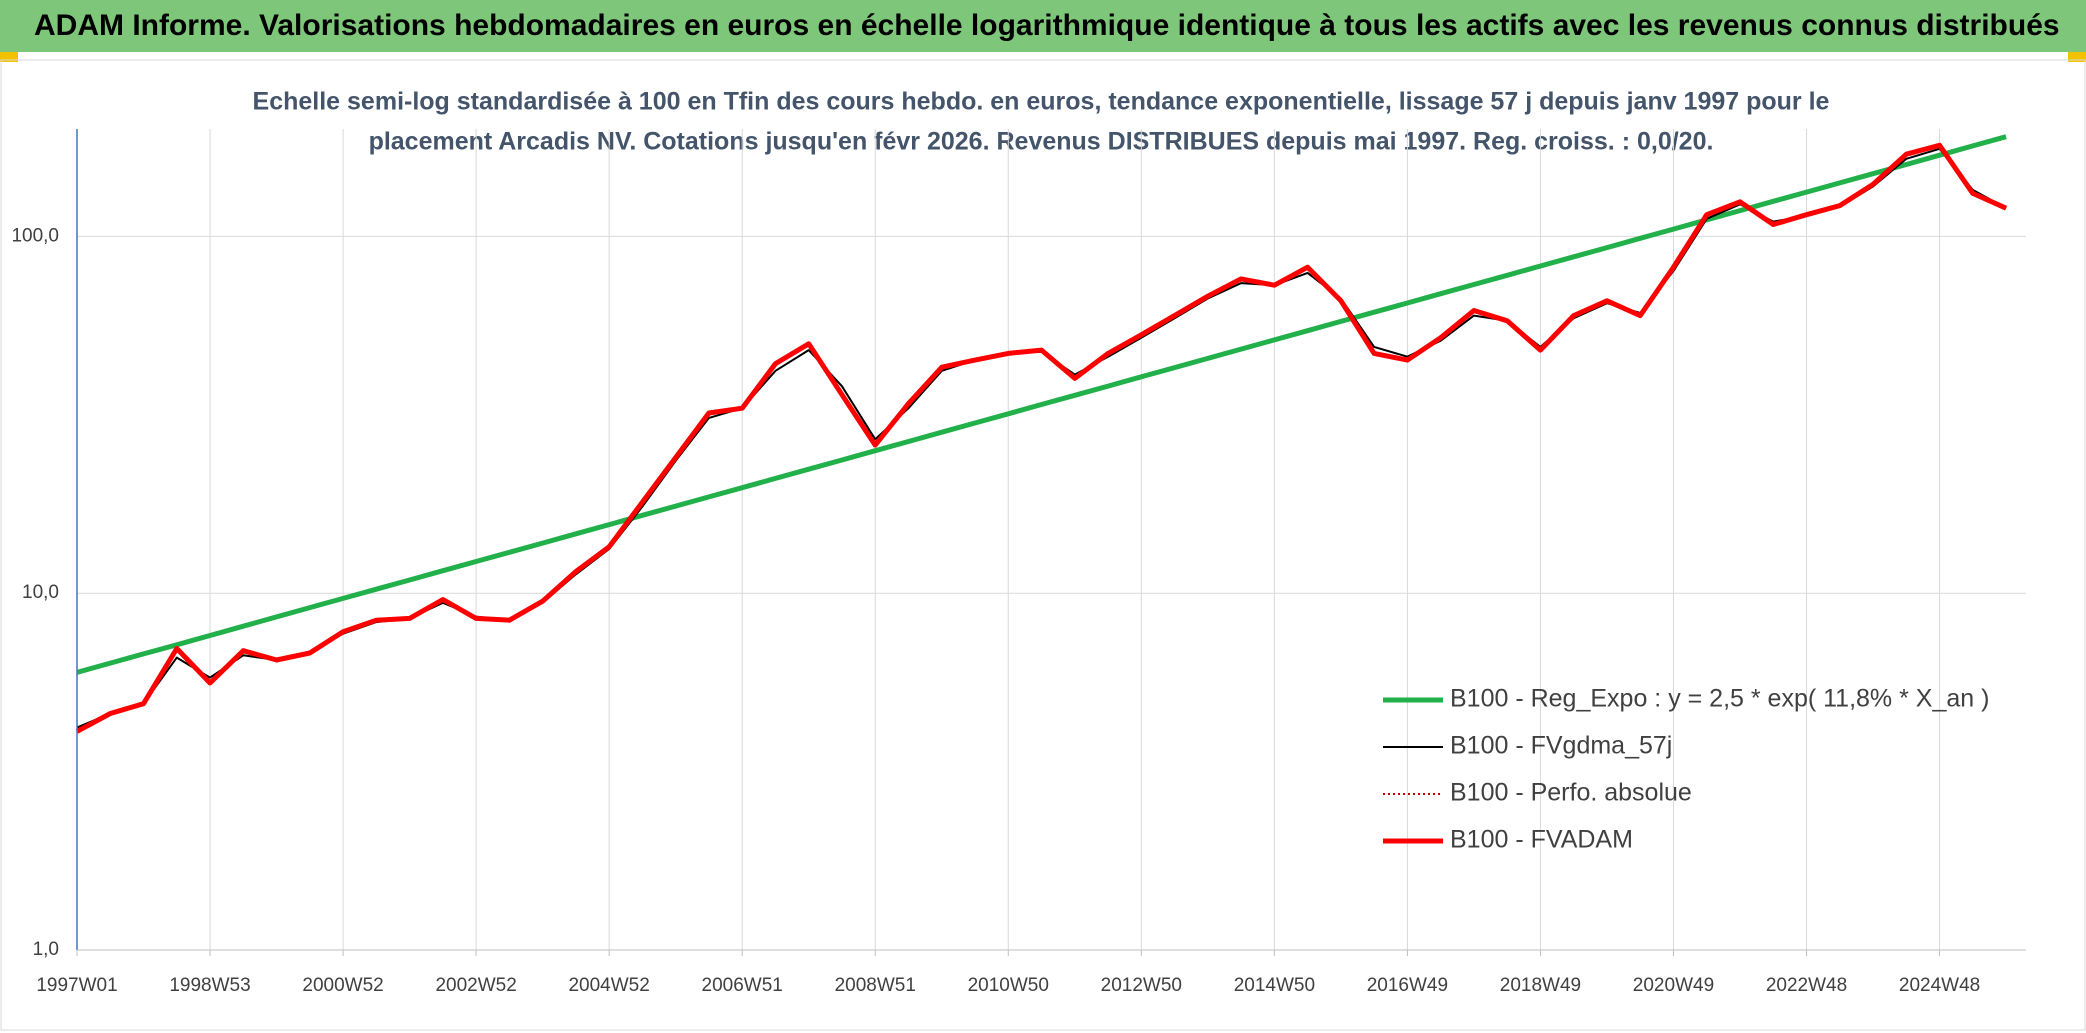 The image size is (2086, 1033). Describe the element at coordinates (875, 985) in the screenshot. I see `x-tick-label: 2008W51` at that location.